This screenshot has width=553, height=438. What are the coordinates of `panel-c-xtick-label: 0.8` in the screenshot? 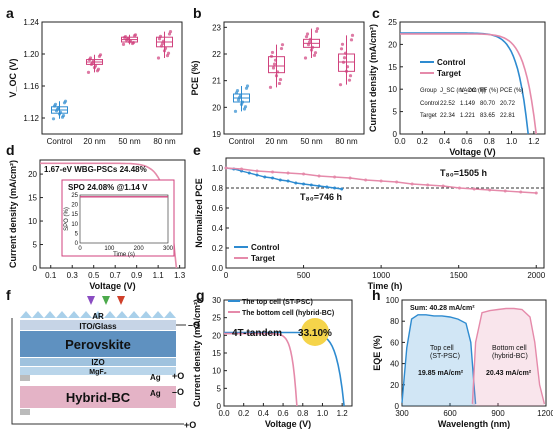 It's located at (490, 141).